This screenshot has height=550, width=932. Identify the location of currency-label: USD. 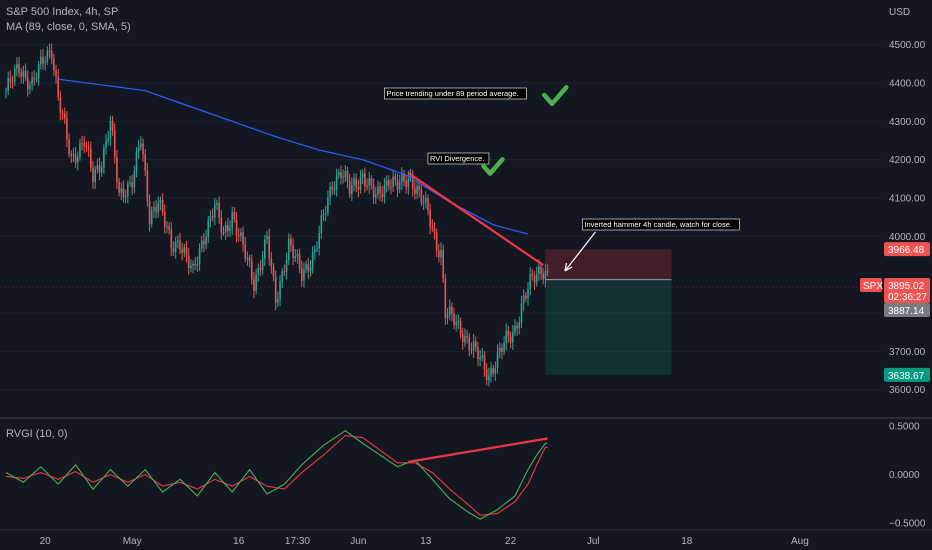
(899, 12).